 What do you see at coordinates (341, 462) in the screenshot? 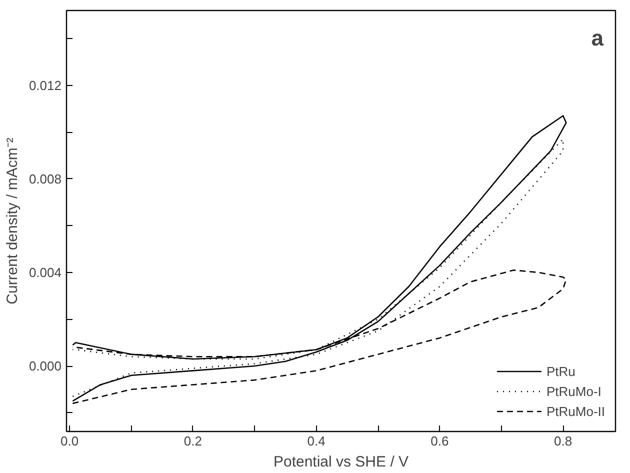
I see `x-axis-title: Potential vs SHE / V` at bounding box center [341, 462].